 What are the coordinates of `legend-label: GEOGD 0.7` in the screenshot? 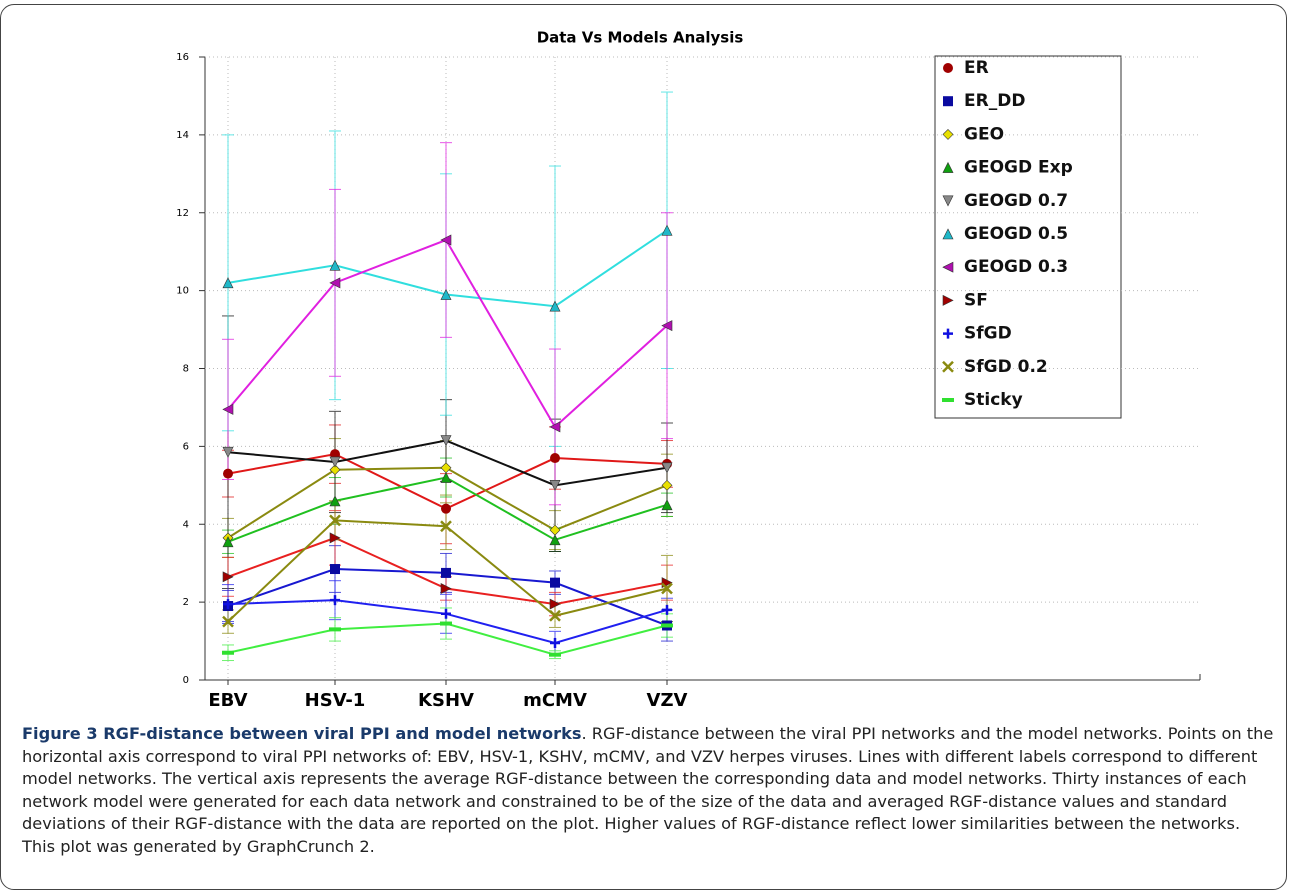 It's located at (1016, 201).